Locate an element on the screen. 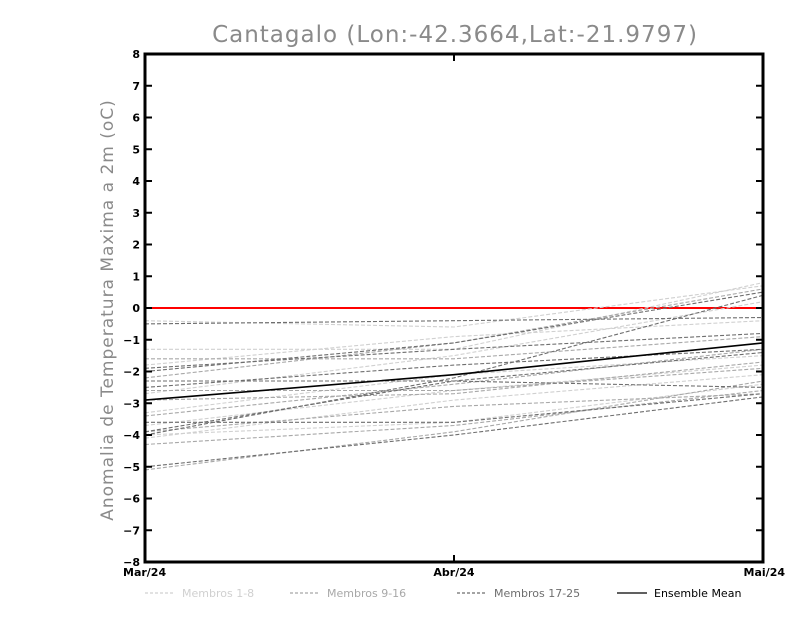 The image size is (800, 623). x-tick-label: Mai/24 is located at coordinates (765, 572).